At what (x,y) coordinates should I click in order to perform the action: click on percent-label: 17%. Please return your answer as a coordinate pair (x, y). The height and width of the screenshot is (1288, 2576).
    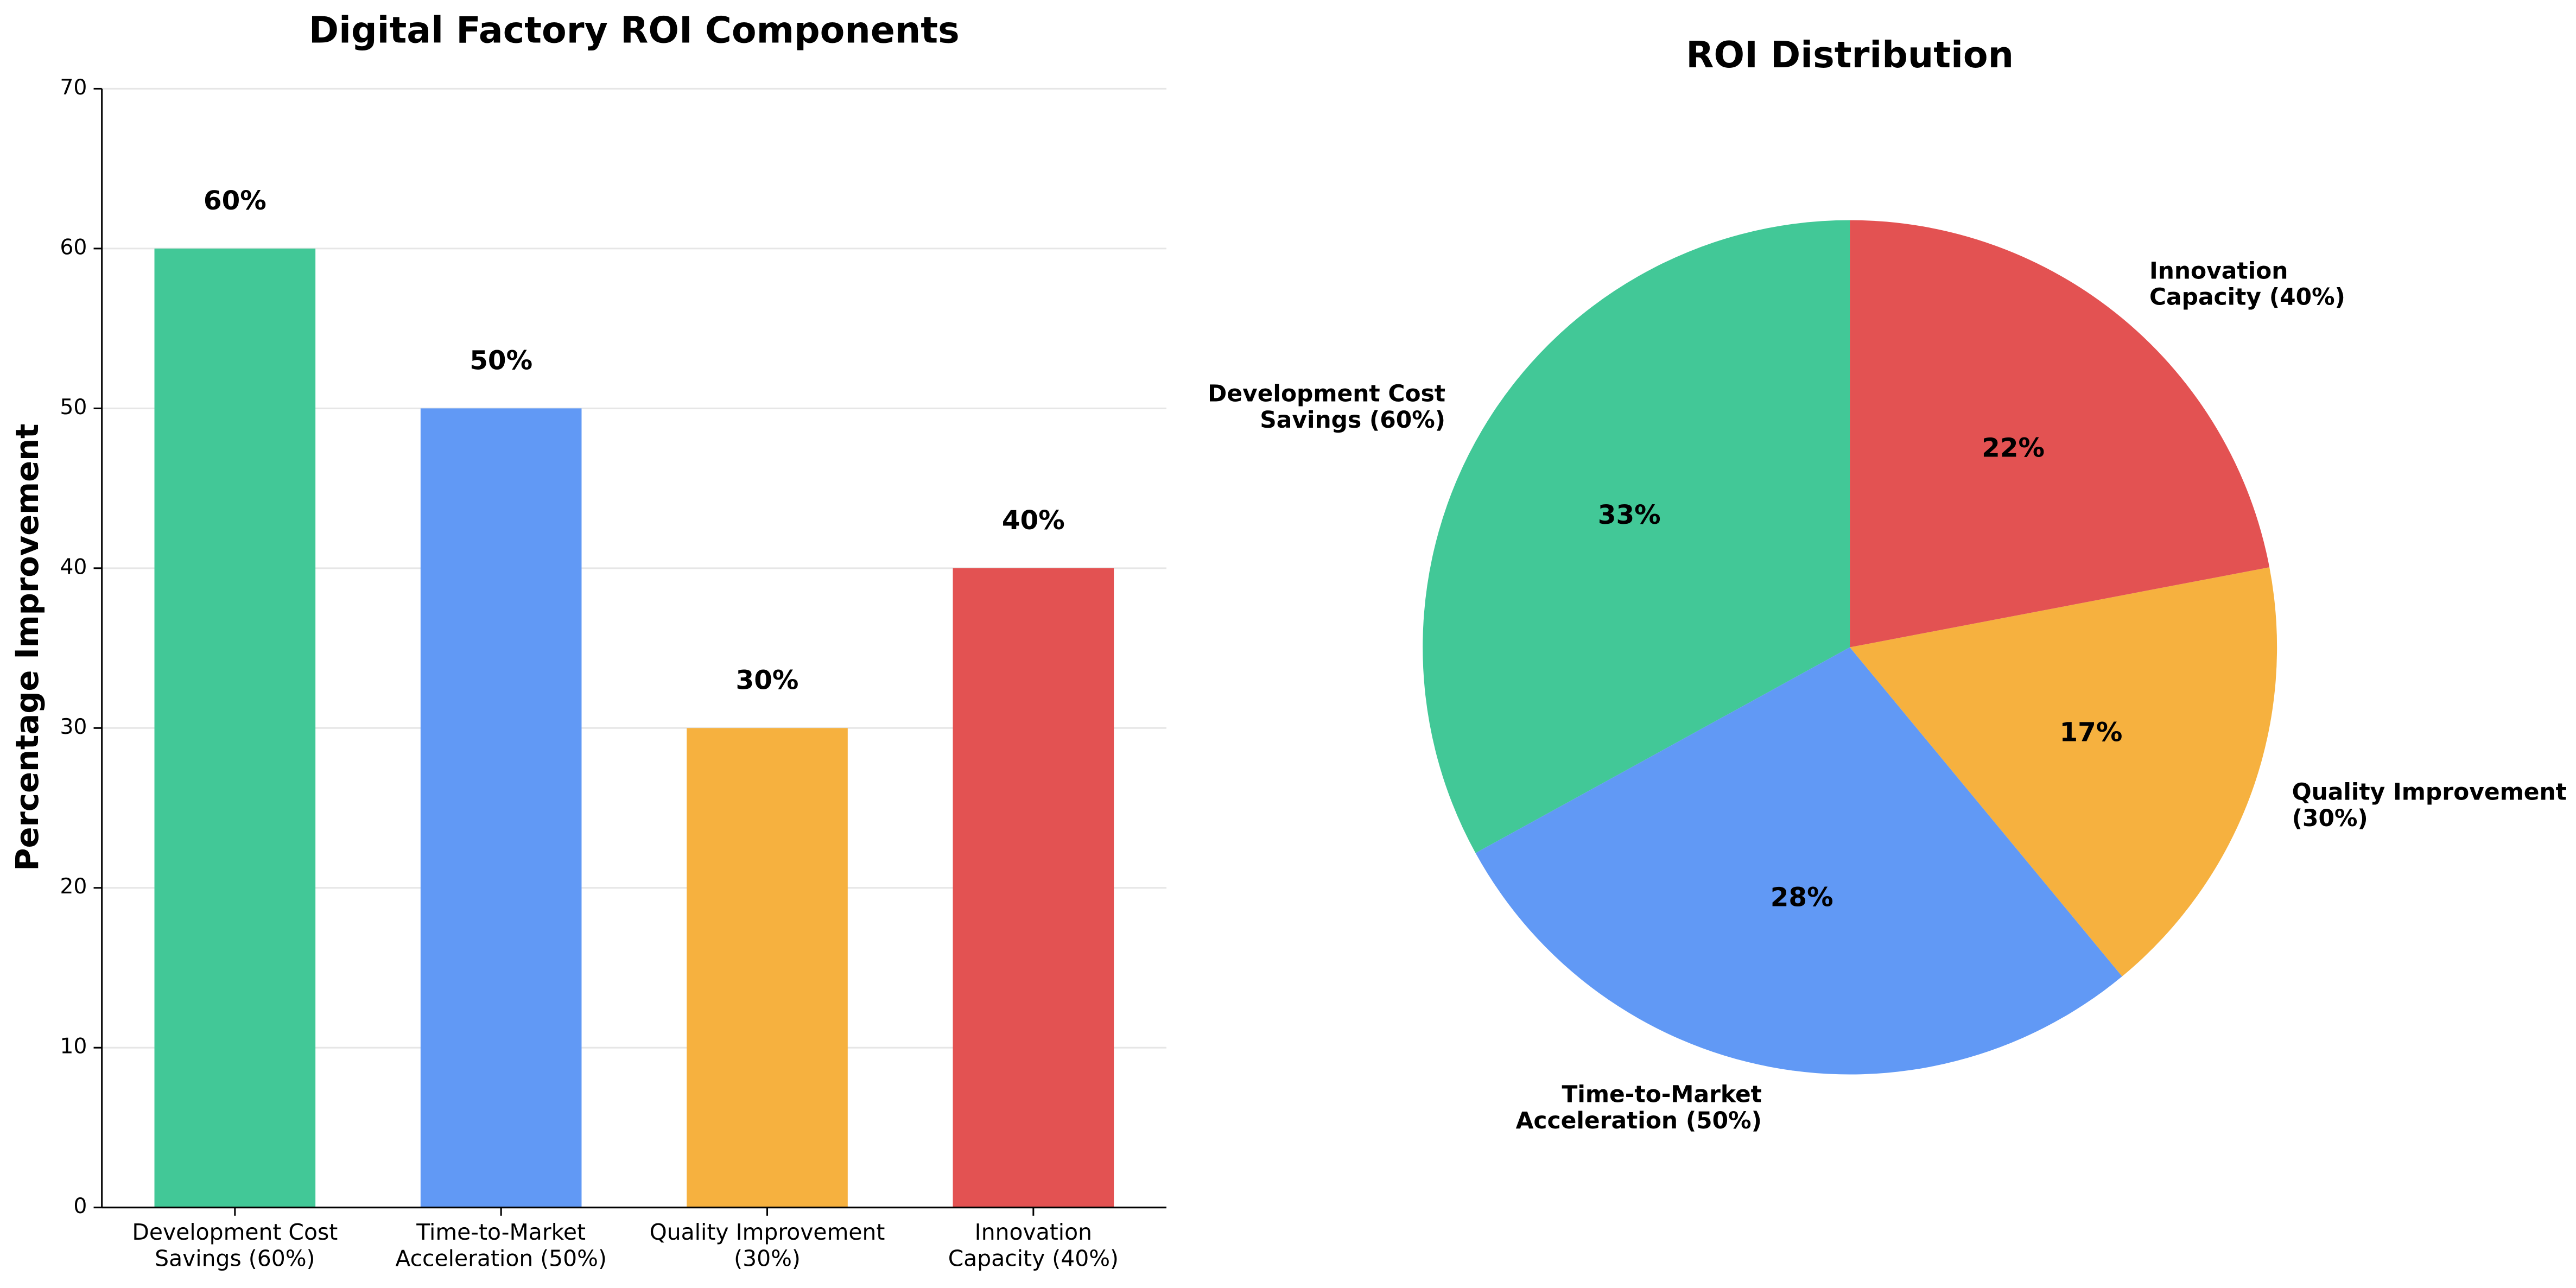
    Looking at the image, I should click on (2090, 732).